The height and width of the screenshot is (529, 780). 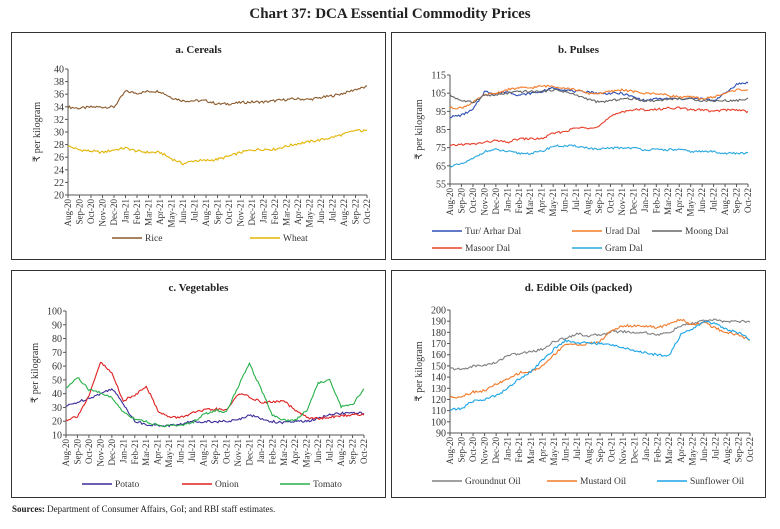 I want to click on y-tick-label: 50, so click(x=57, y=380).